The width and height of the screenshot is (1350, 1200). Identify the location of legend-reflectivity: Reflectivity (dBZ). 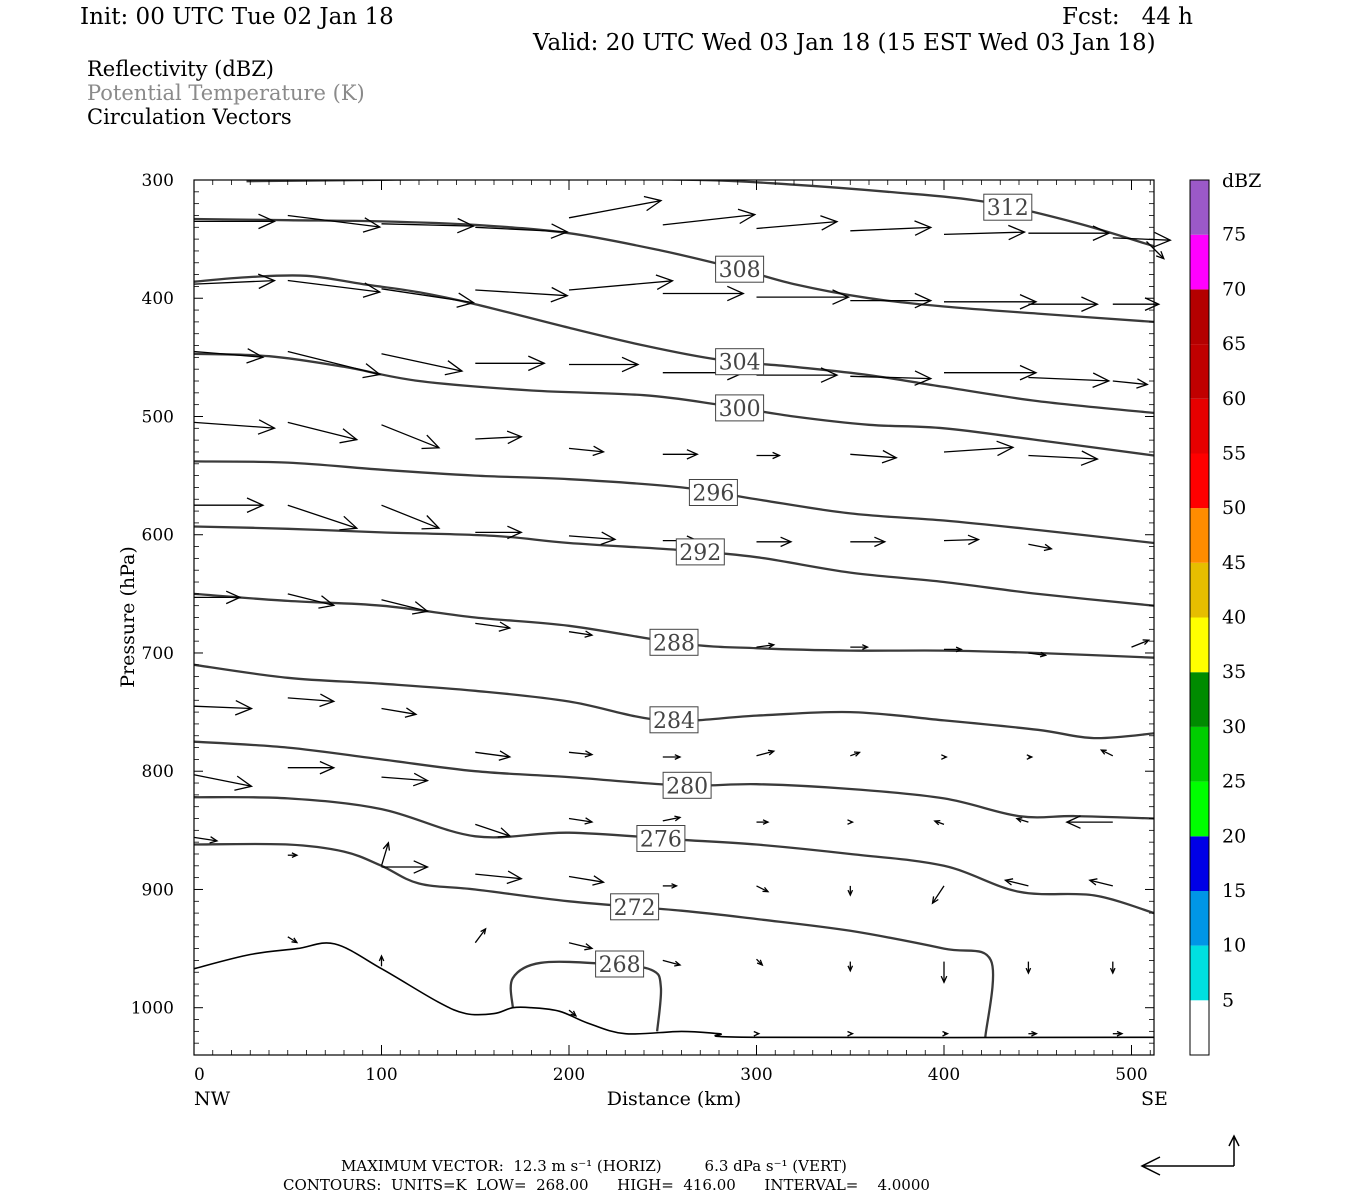
(181, 69).